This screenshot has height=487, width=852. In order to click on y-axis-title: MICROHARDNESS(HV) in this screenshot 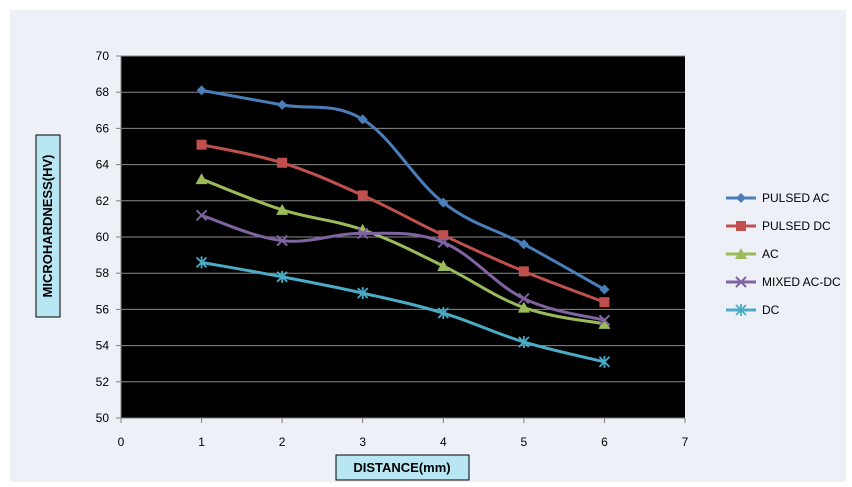, I will do `click(47, 226)`.